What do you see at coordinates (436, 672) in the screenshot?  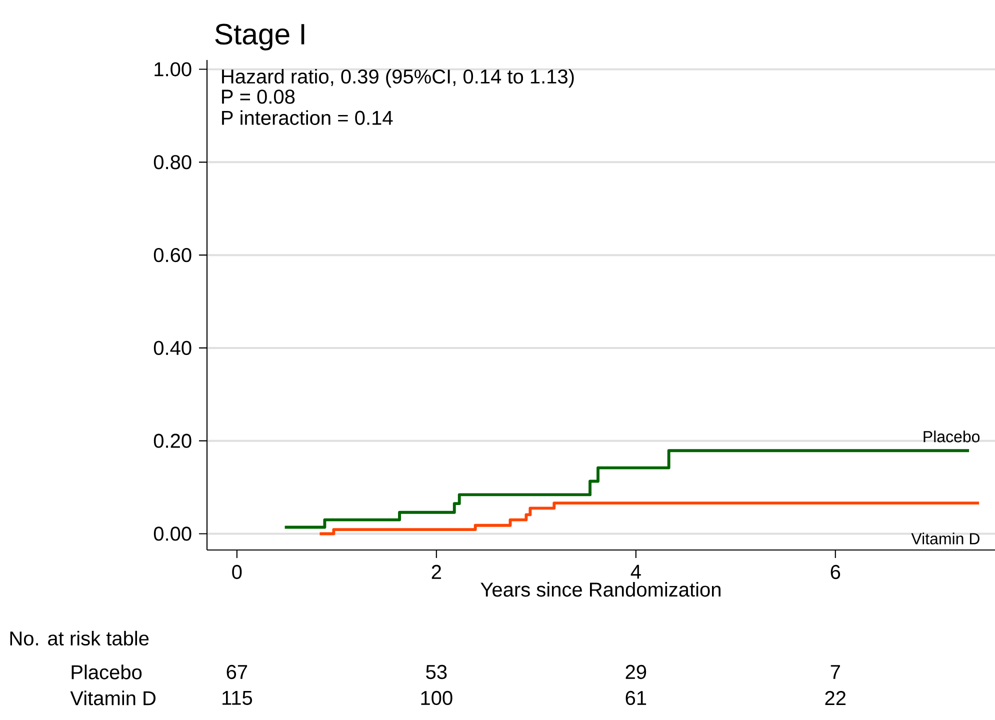 I see `text: 53` at bounding box center [436, 672].